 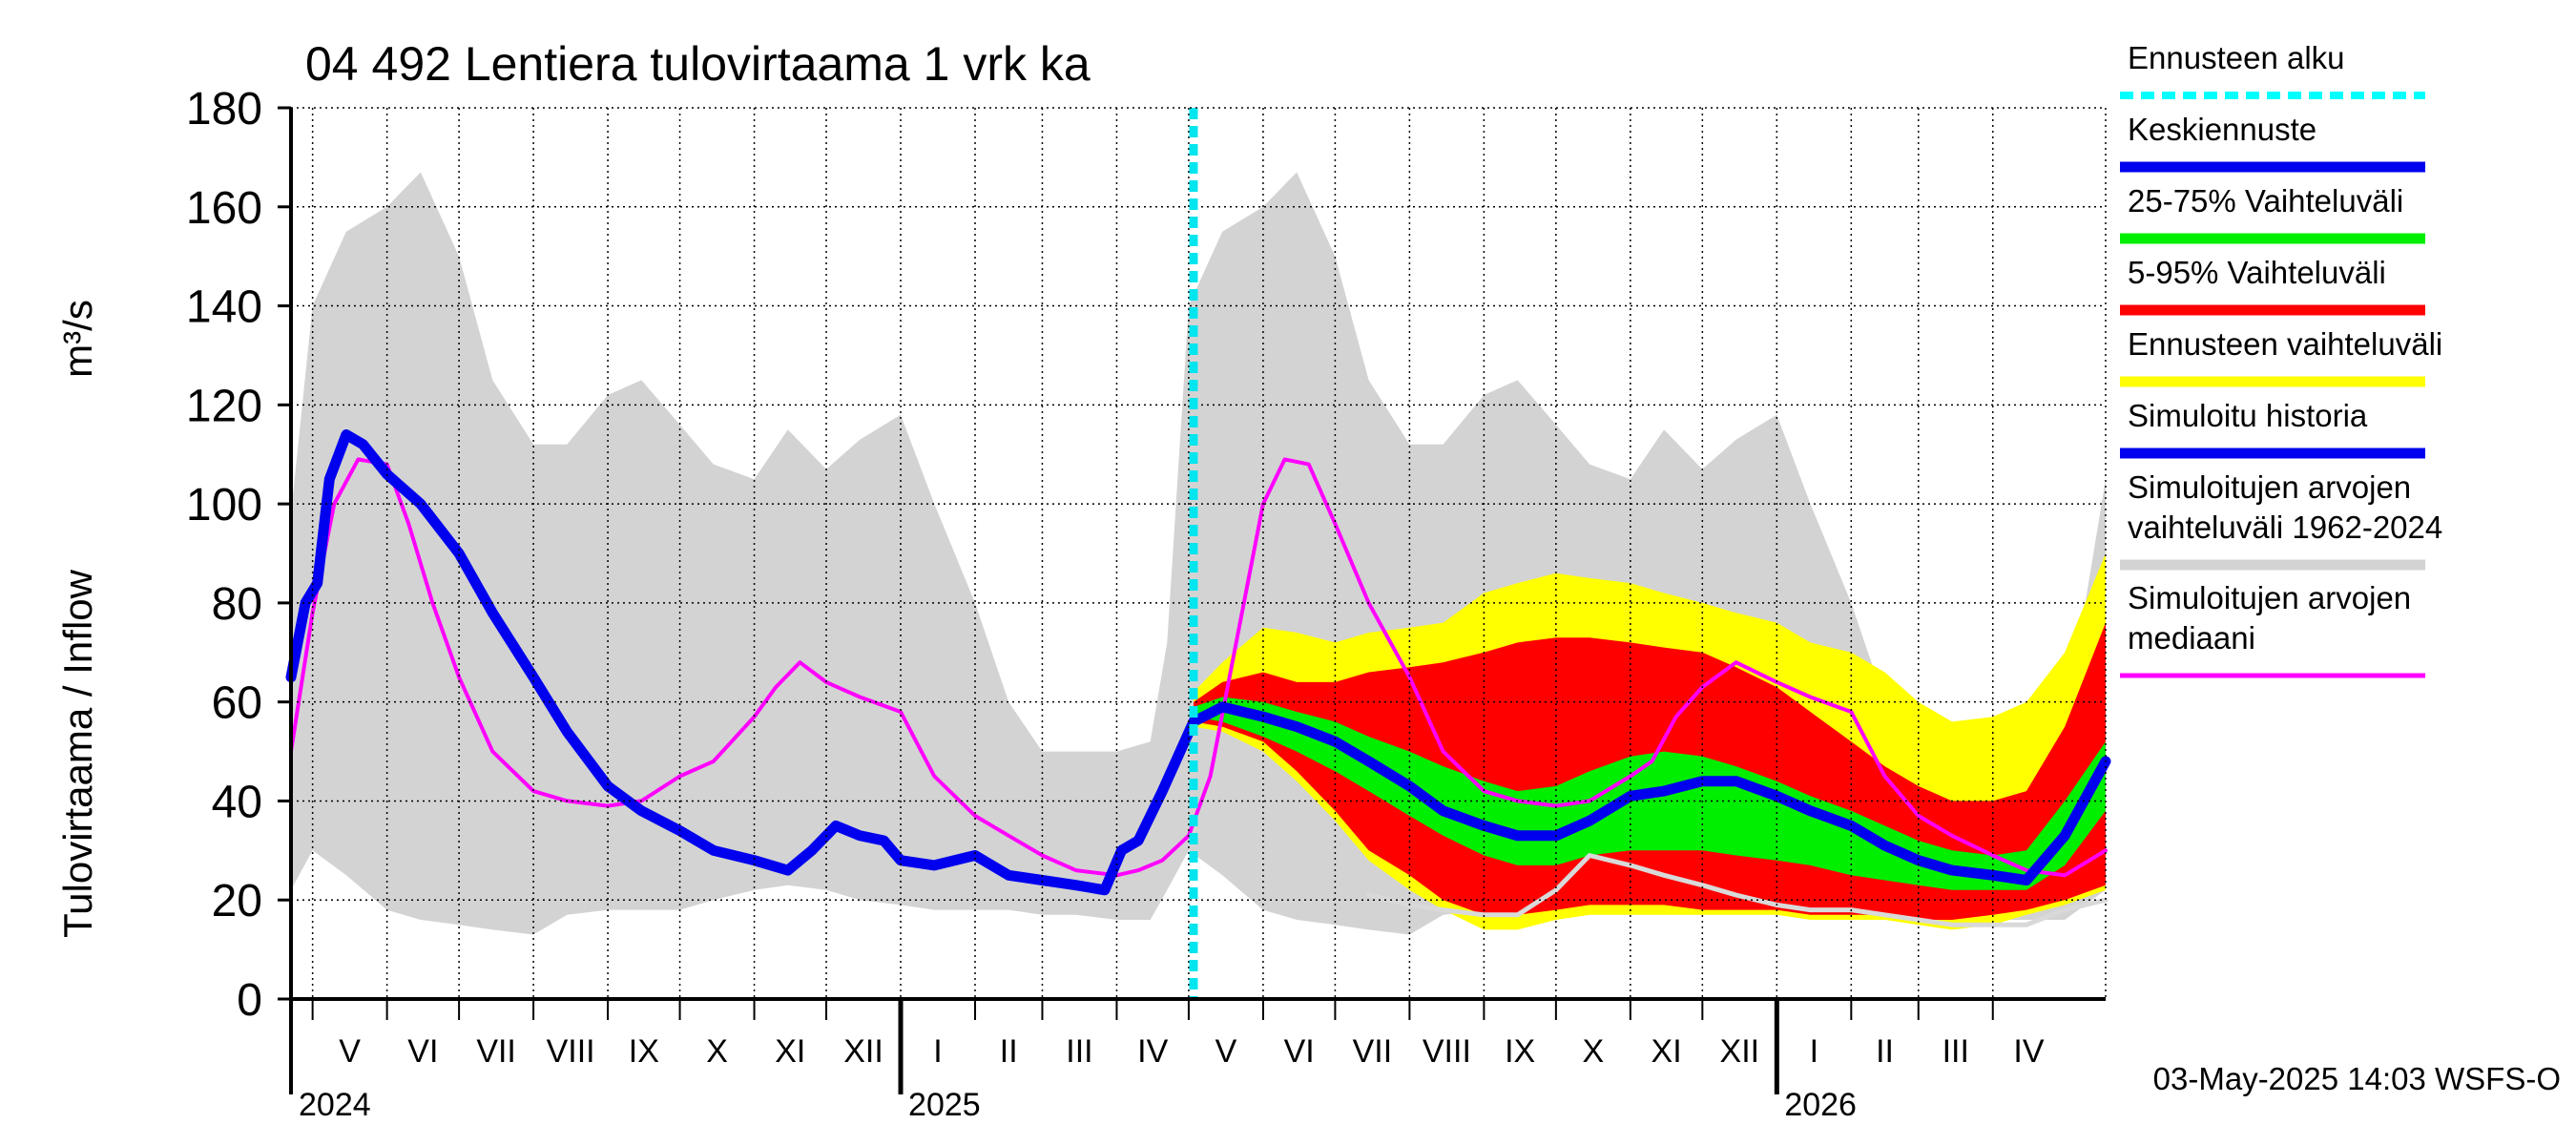 I want to click on legend-forecast-range: Ennusteen vaihteluväli, so click(x=2281, y=356).